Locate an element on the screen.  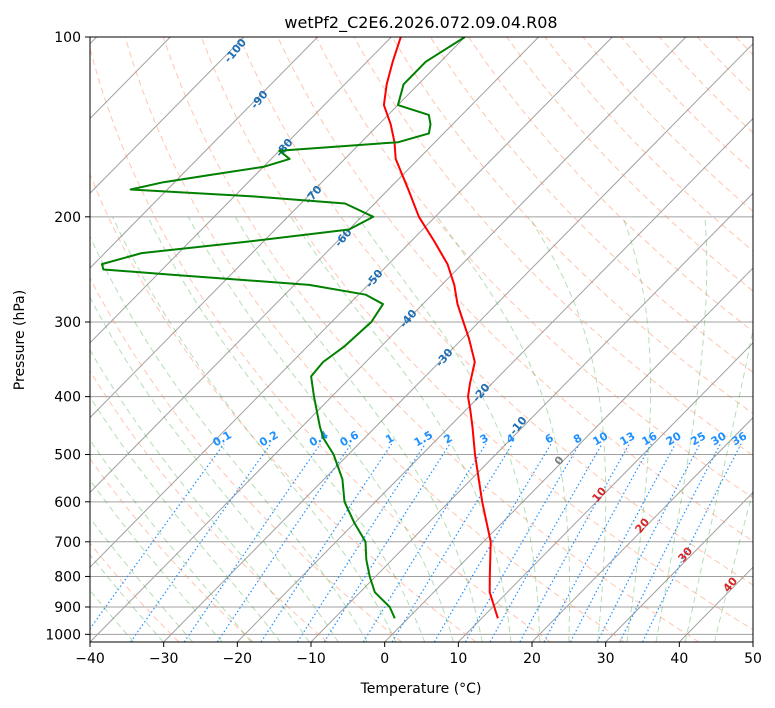
x-tick-label: −30 is located at coordinates (164, 659).